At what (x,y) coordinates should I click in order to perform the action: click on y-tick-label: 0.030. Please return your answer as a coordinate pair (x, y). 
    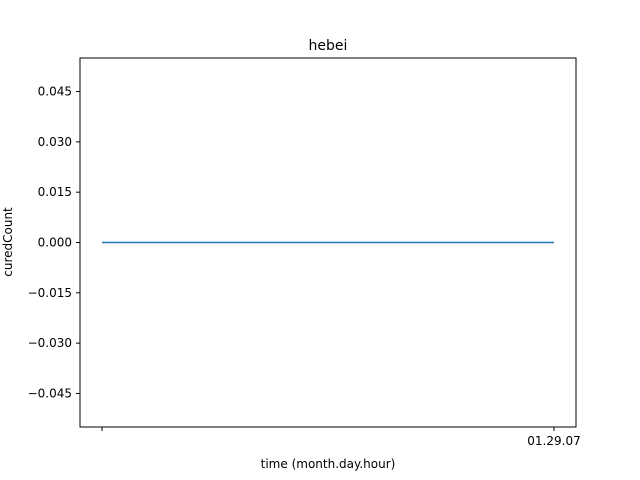
    Looking at the image, I should click on (55, 142).